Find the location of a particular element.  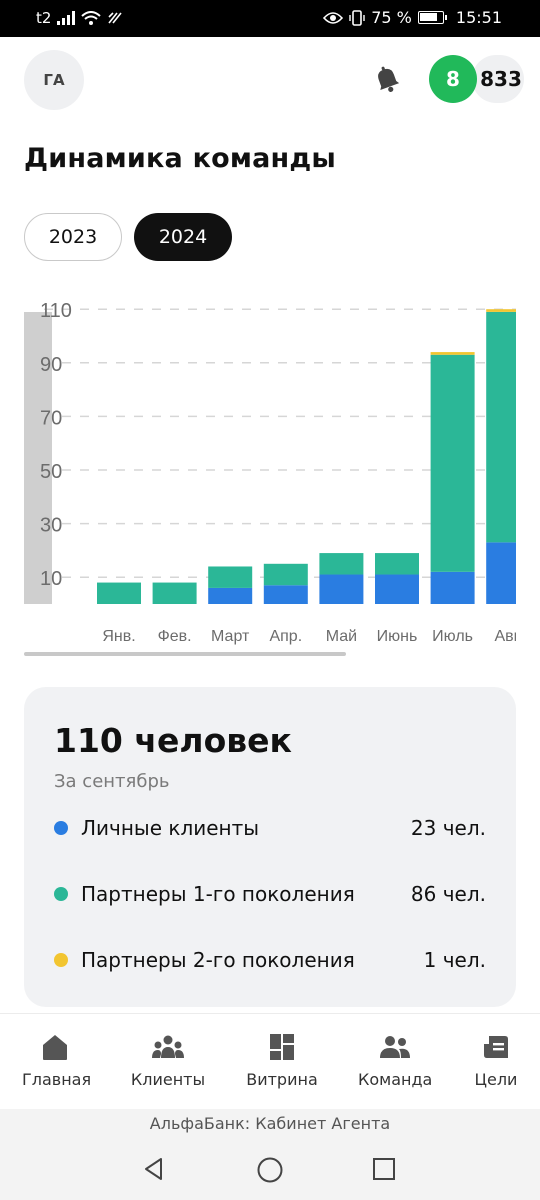

nav-label: Клиенты is located at coordinates (168, 1079).